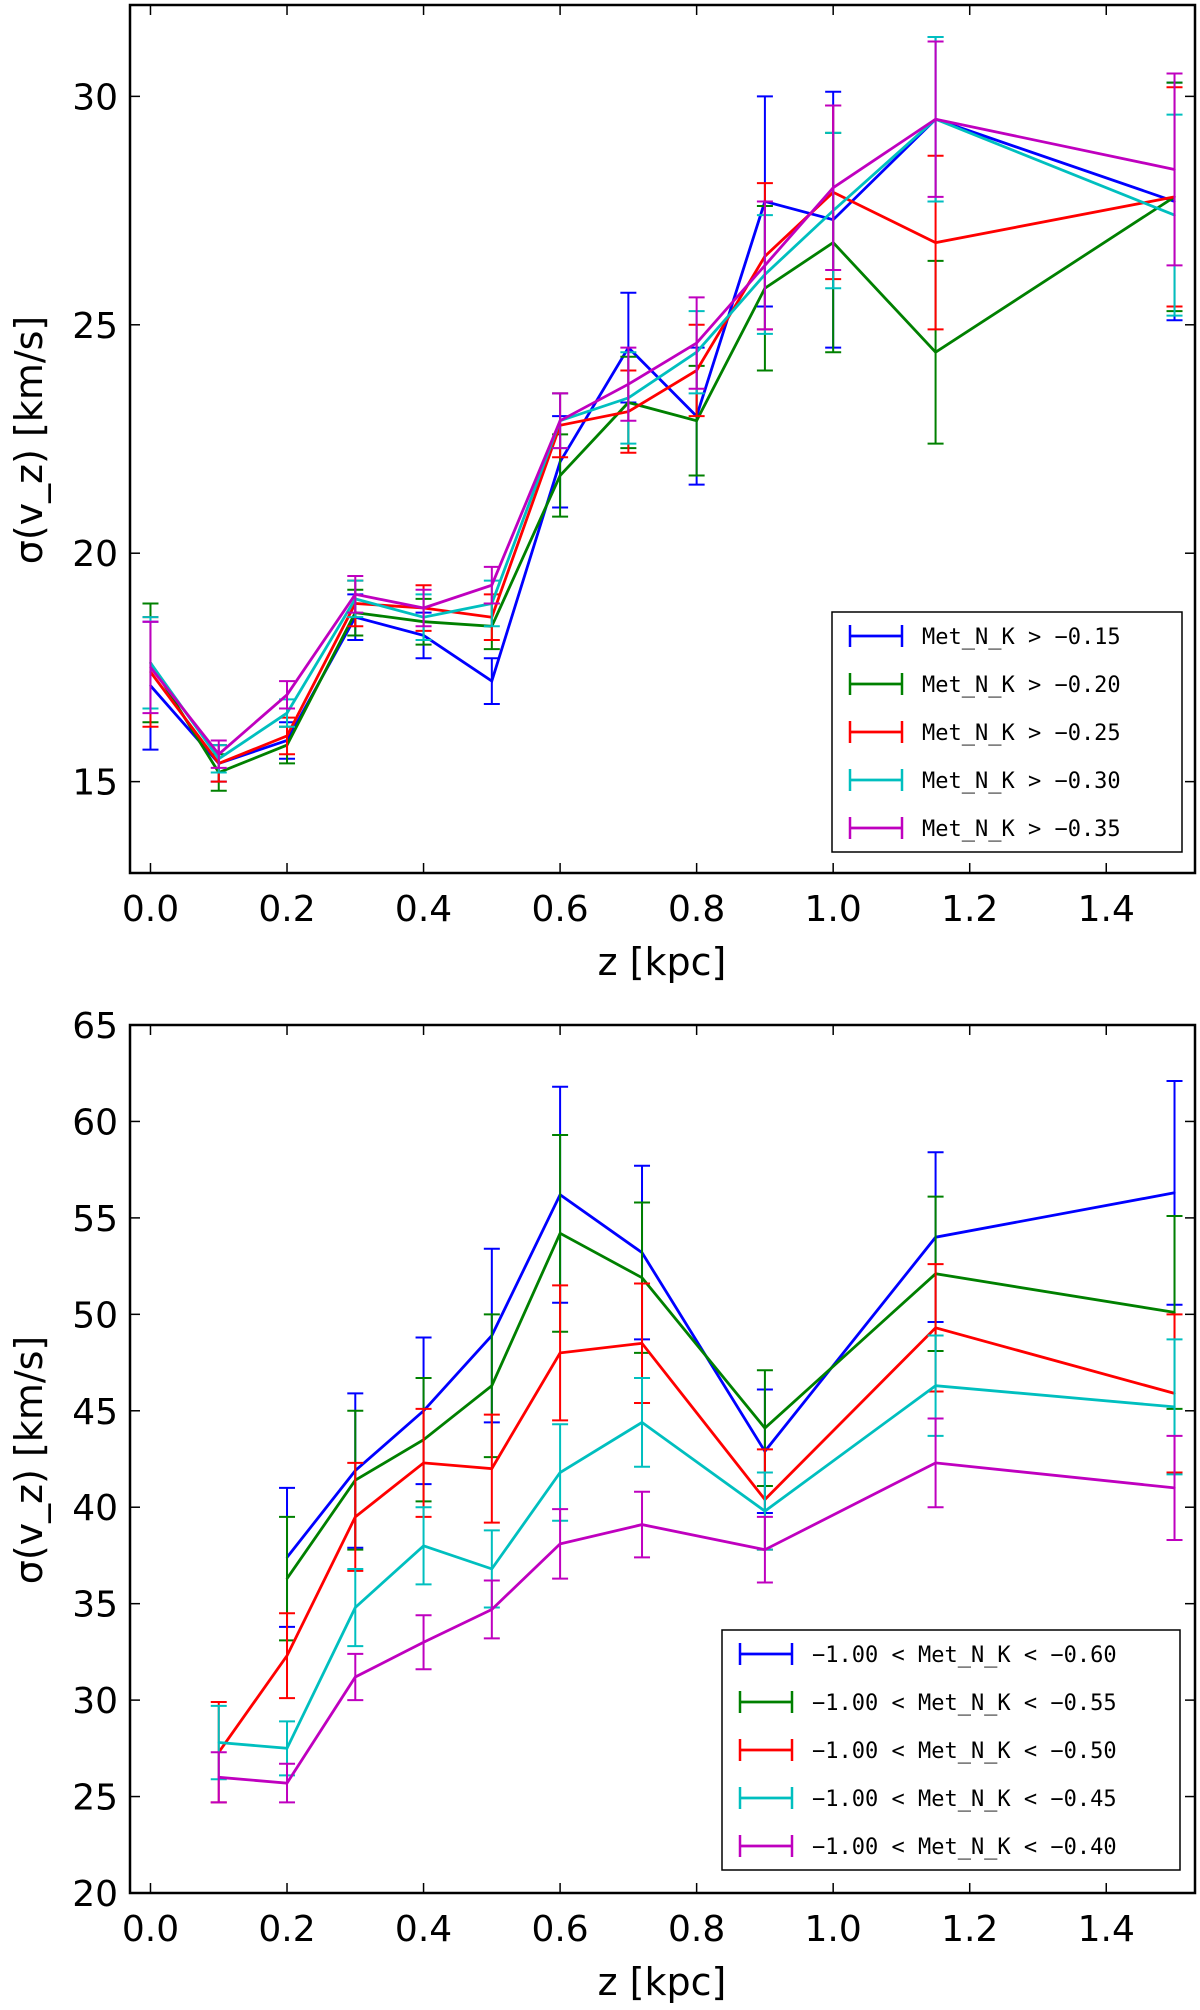  What do you see at coordinates (559, 1929) in the screenshot?
I see `bottom-x-tick-label: 0.6` at bounding box center [559, 1929].